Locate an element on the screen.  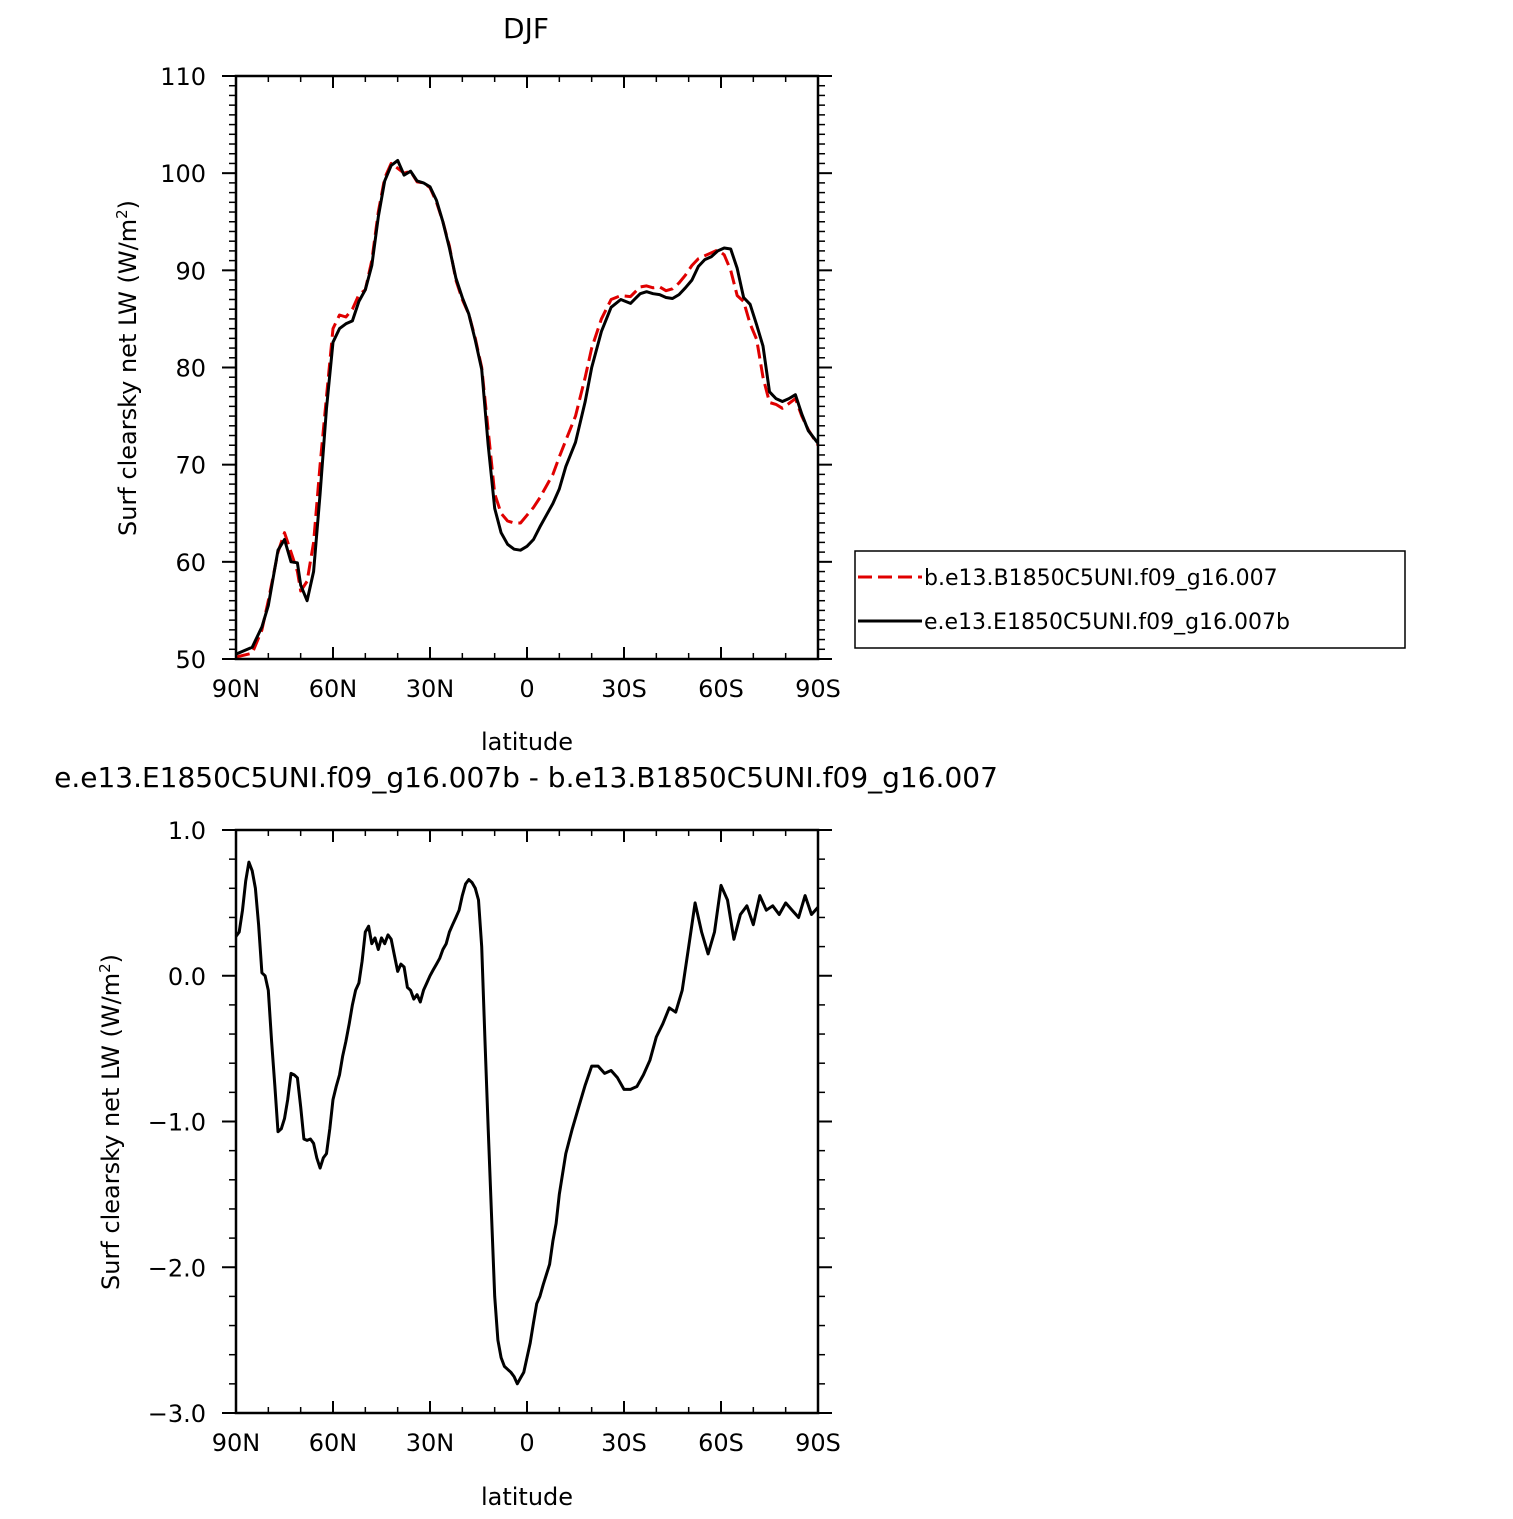
y-tick-label-1: −2.0 is located at coordinates (177, 1268).